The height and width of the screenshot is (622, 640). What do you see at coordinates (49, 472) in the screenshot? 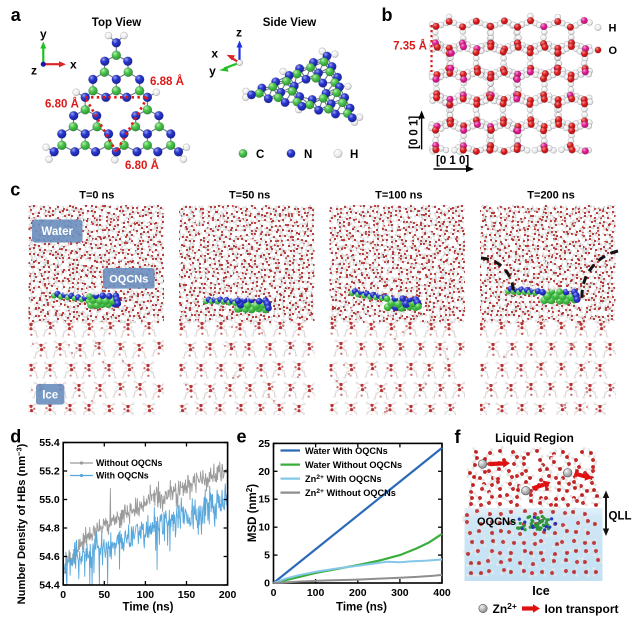
I see `svg-text: 55.2` at bounding box center [49, 472].